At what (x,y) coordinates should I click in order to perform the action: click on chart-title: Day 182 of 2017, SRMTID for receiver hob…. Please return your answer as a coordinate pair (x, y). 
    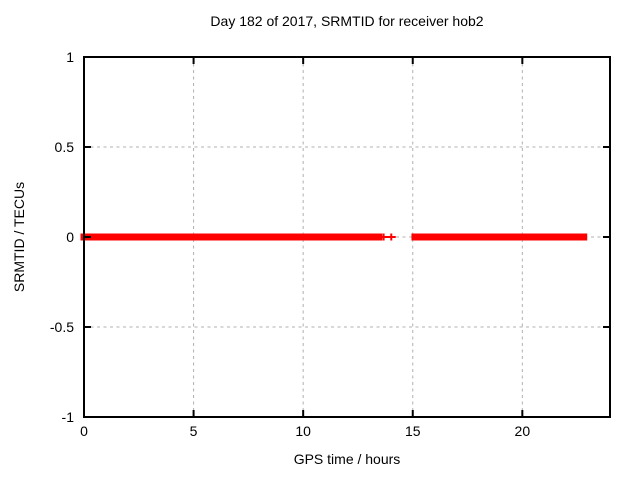
    Looking at the image, I should click on (347, 21).